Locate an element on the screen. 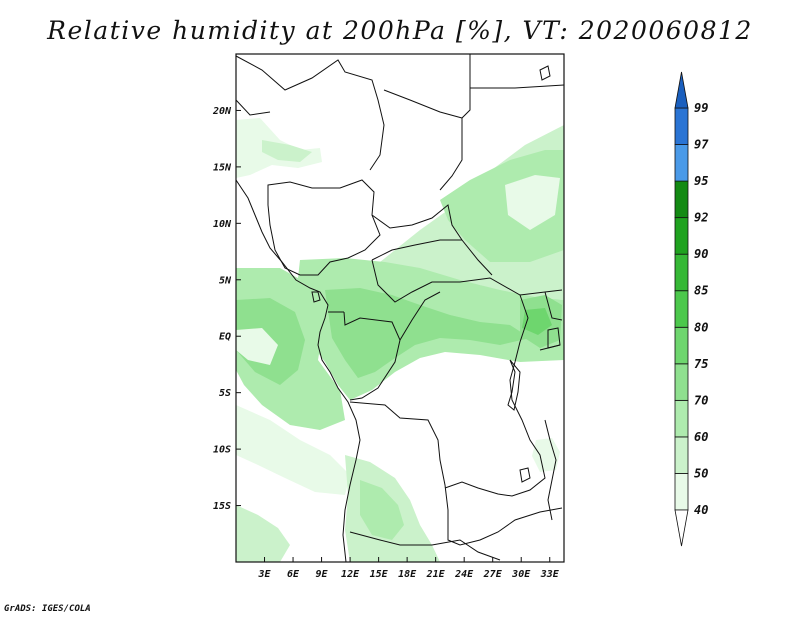  colorbar-label: 60 is located at coordinates (701, 437).